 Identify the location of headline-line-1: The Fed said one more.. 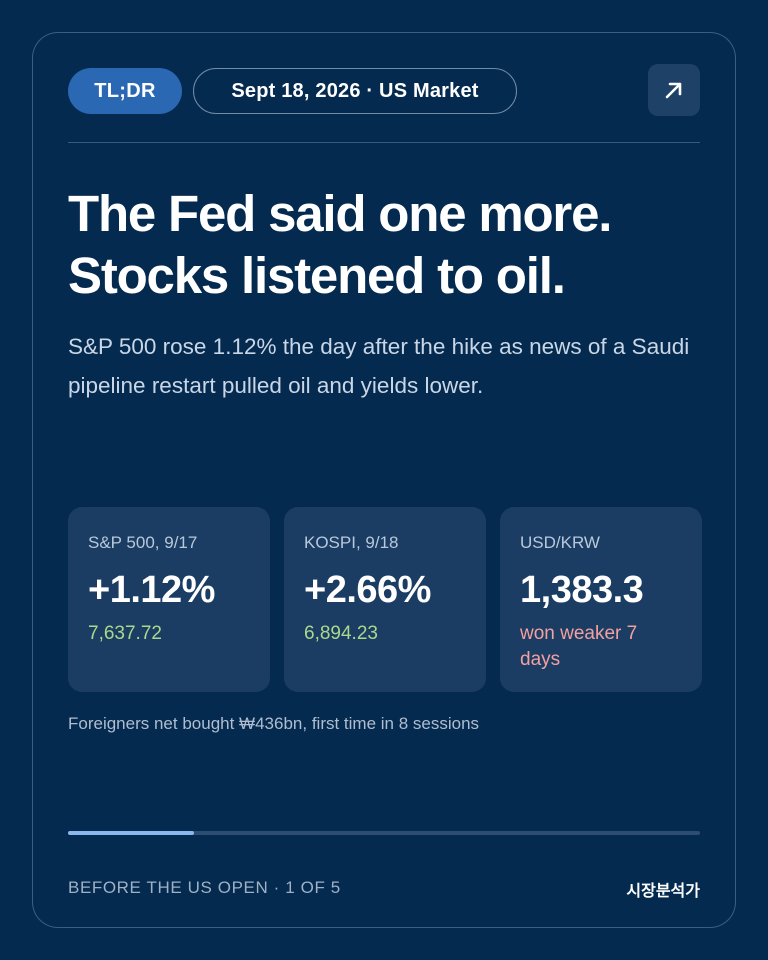
(340, 213).